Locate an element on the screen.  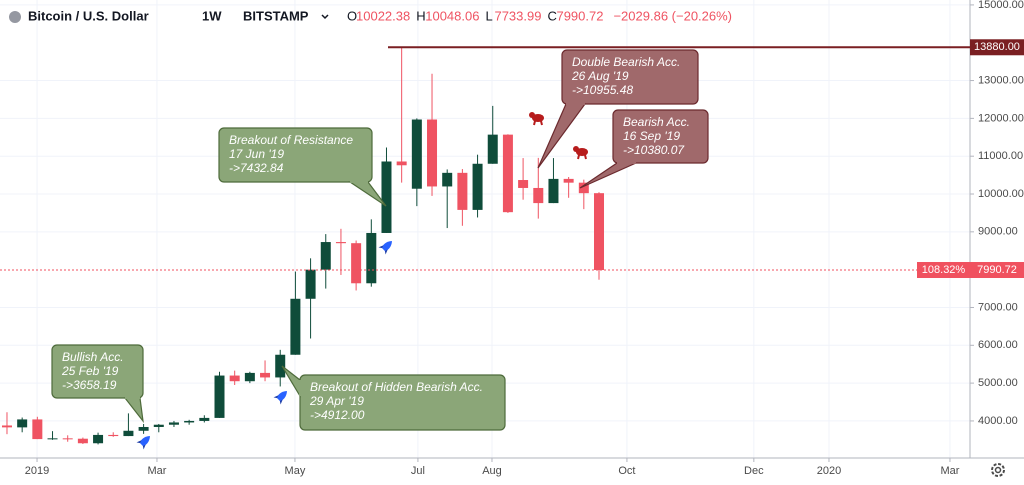
symbol-icon is located at coordinates (15, 17).